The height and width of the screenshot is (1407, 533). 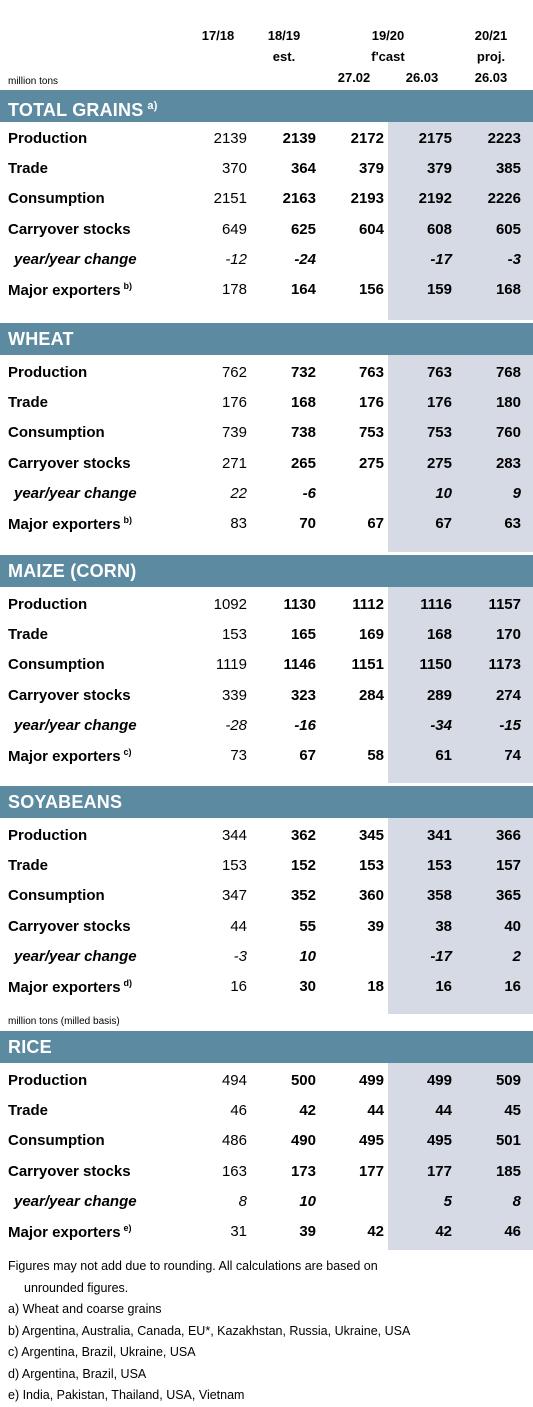 What do you see at coordinates (354, 77) in the screenshot?
I see `col-header-2702: 27.02` at bounding box center [354, 77].